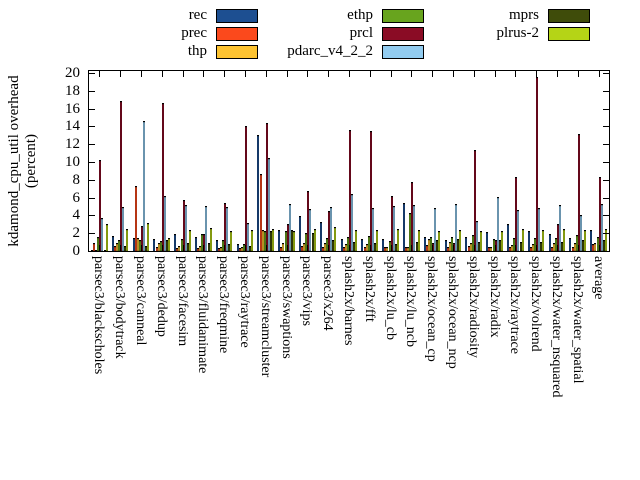 The height and width of the screenshot is (480, 640). I want to click on x-tick-label: parsec3/raytrace, so click(244, 302).